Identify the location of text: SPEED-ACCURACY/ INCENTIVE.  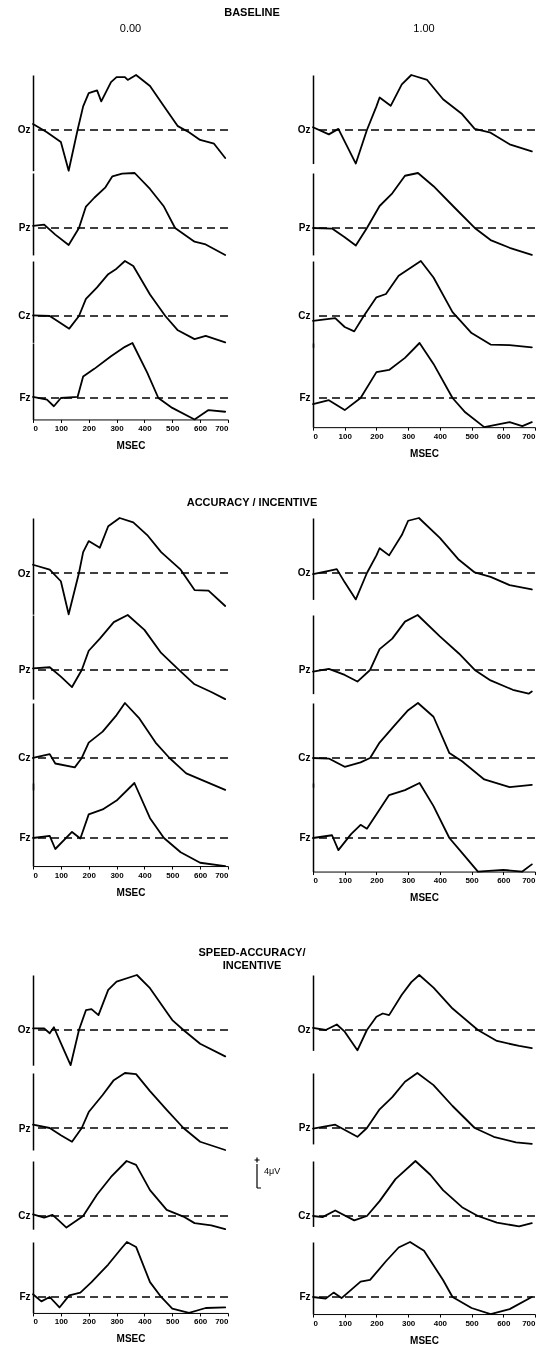
(252, 959).